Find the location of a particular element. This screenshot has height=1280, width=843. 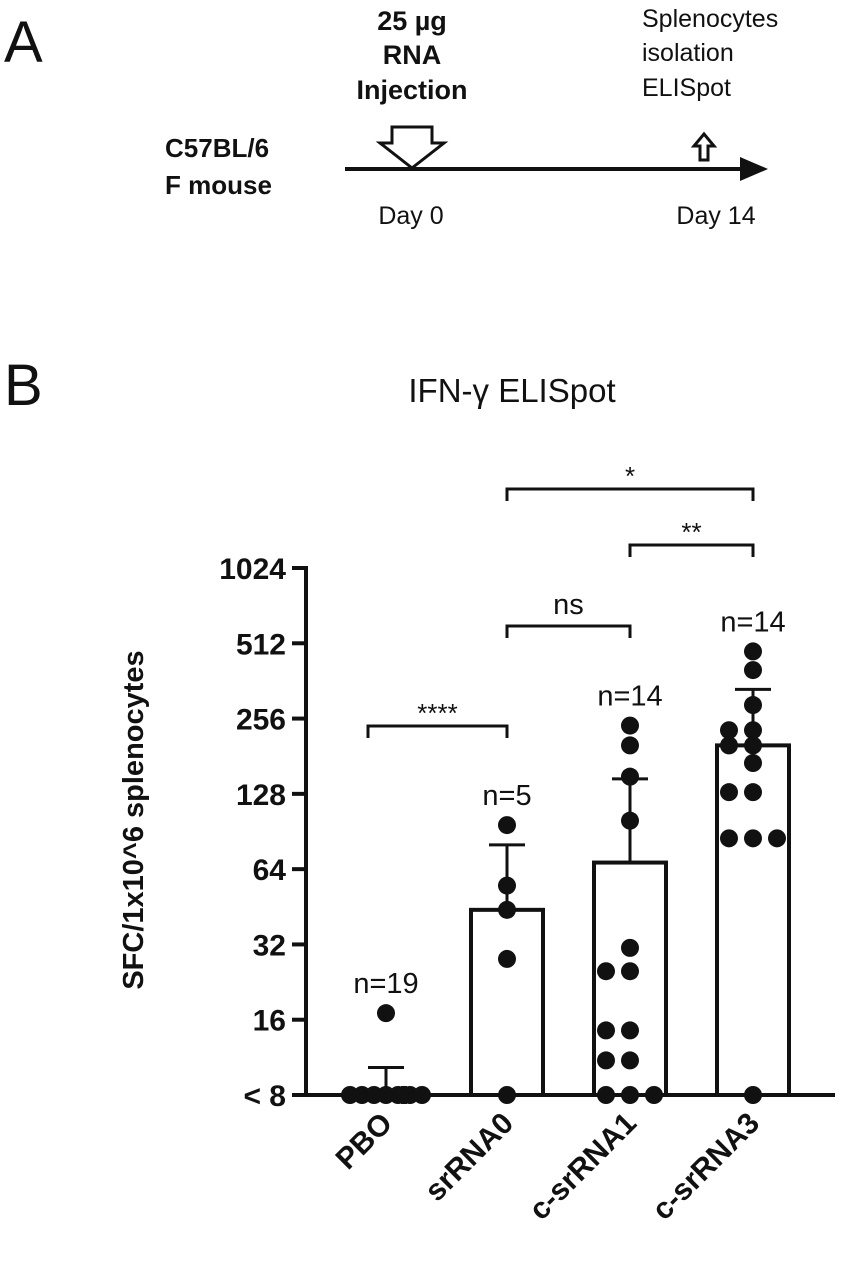

x-tick-label: c-srRNA1 is located at coordinates (583, 1167).